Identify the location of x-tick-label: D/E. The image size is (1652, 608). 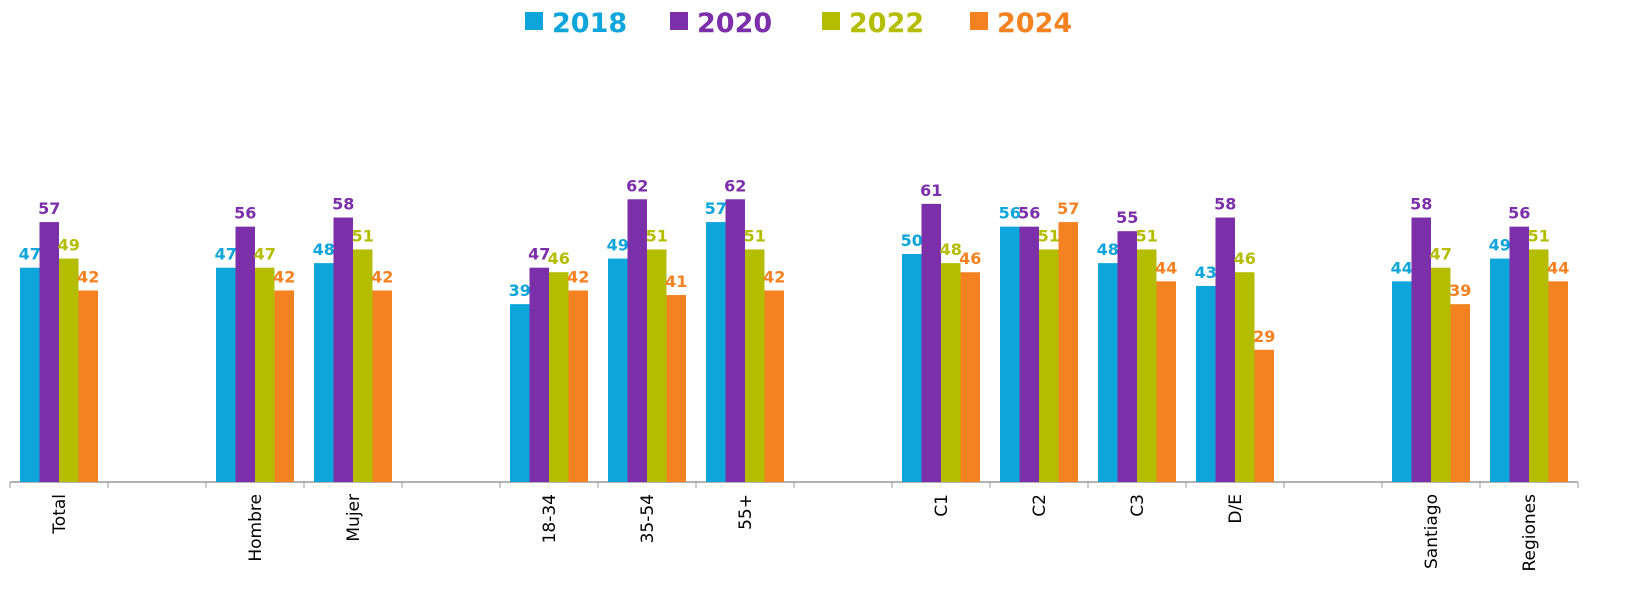
(1236, 509).